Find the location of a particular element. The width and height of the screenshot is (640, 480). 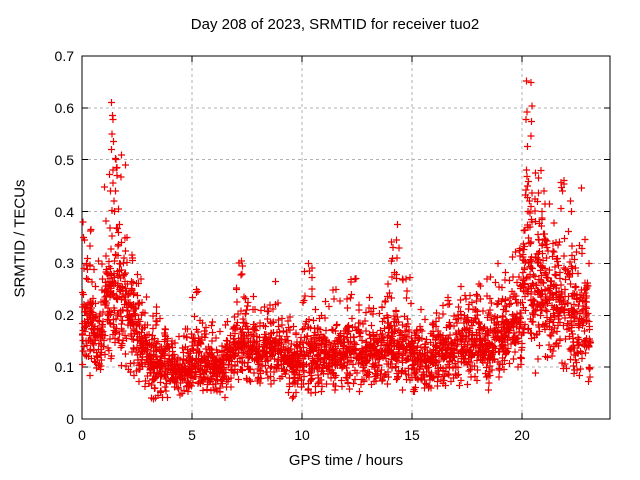

y-tick-label-0.6: 0.6 is located at coordinates (64, 107).